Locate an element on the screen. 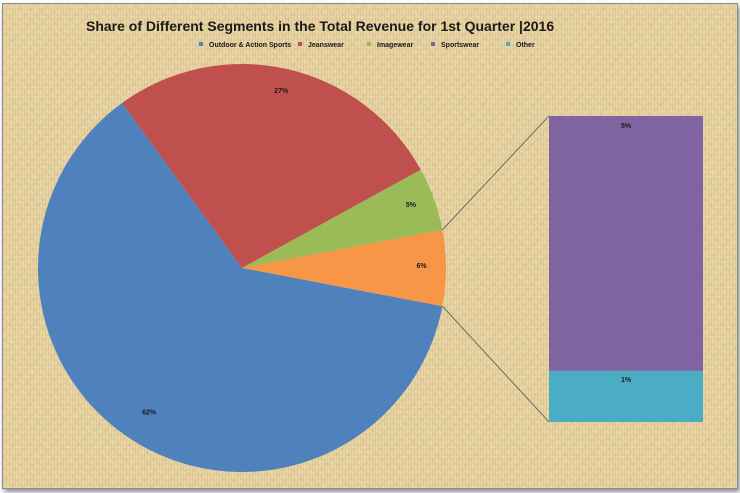 This screenshot has height=493, width=740. legend-label-jeanswear: Jeanswear is located at coordinates (326, 45).